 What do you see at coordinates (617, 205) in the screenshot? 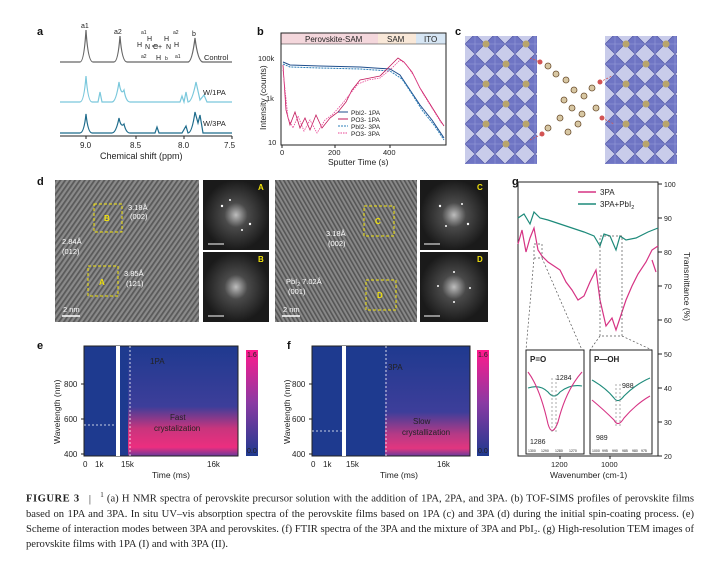
I see `ftir-legend-mix: 3PA+PbI2` at bounding box center [617, 205].